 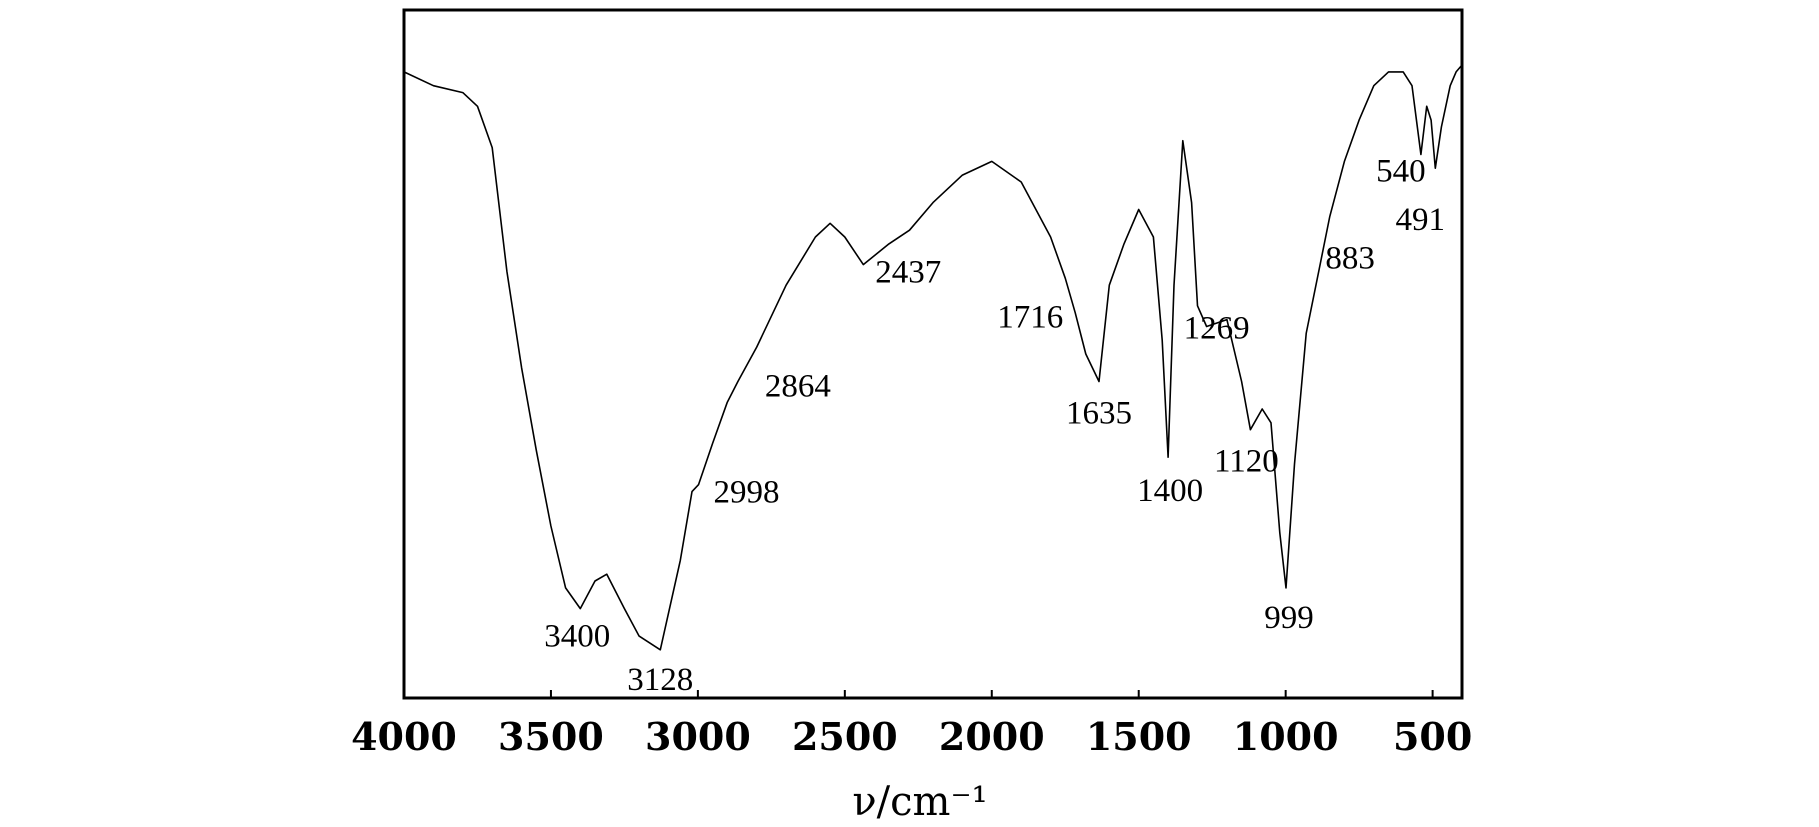 What do you see at coordinates (551, 736) in the screenshot?
I see `x-tick-label: 3500` at bounding box center [551, 736].